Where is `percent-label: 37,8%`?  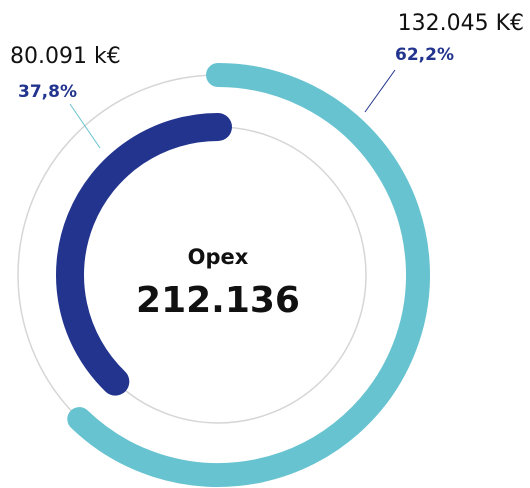 percent-label: 37,8% is located at coordinates (47, 92).